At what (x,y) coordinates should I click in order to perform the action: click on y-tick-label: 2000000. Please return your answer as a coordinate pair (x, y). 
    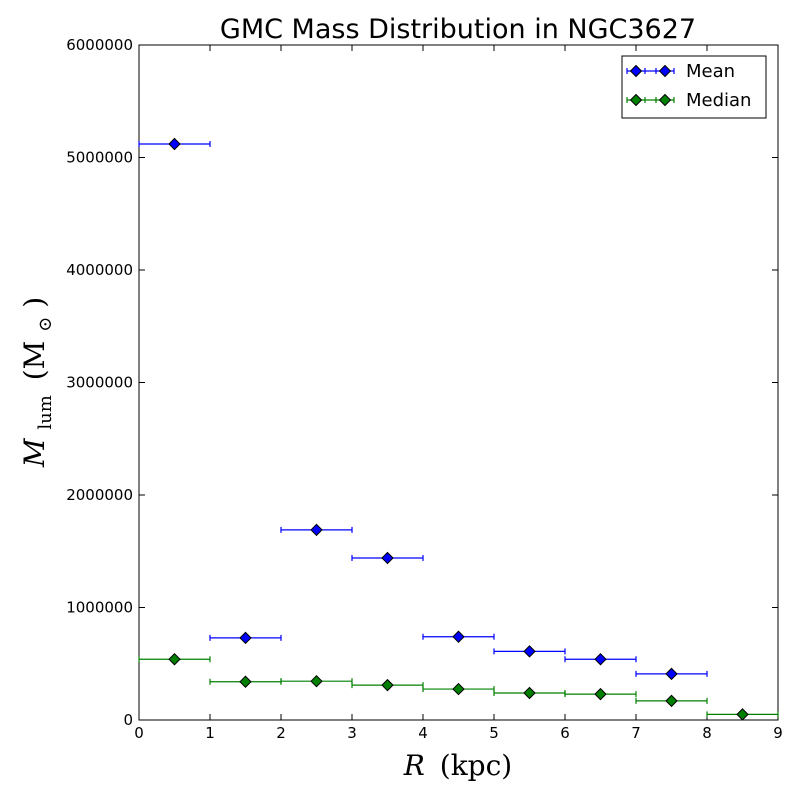
    Looking at the image, I should click on (99, 495).